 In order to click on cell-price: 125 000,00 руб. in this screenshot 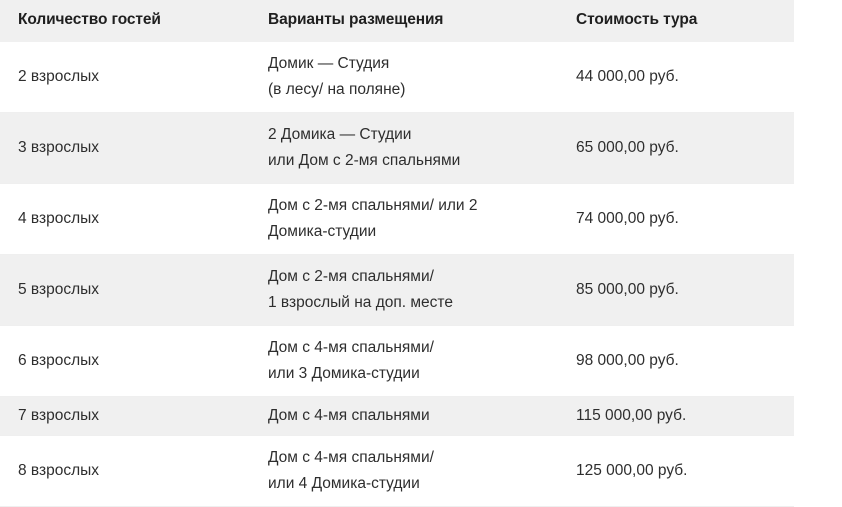, I will do `click(632, 470)`.